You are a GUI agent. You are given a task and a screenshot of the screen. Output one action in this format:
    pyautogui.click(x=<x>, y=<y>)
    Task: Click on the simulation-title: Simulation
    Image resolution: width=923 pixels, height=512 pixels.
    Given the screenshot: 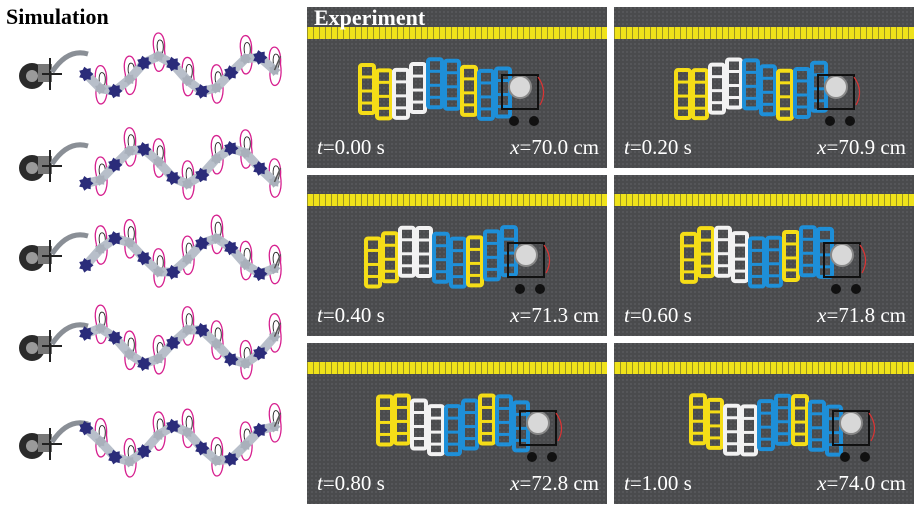 What is the action you would take?
    pyautogui.click(x=57, y=16)
    